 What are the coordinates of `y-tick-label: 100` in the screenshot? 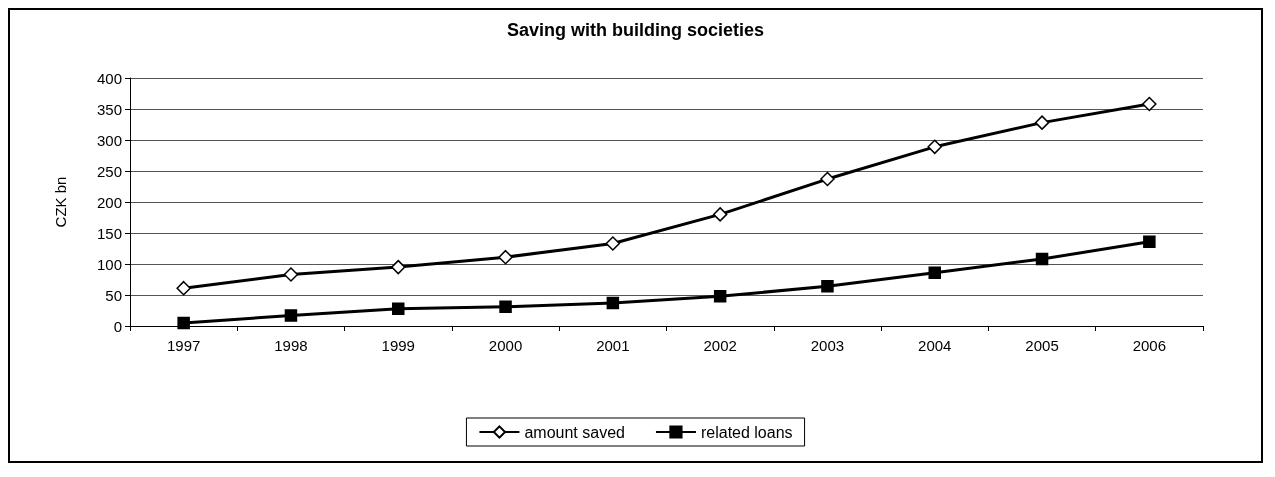 It's located at (109, 264).